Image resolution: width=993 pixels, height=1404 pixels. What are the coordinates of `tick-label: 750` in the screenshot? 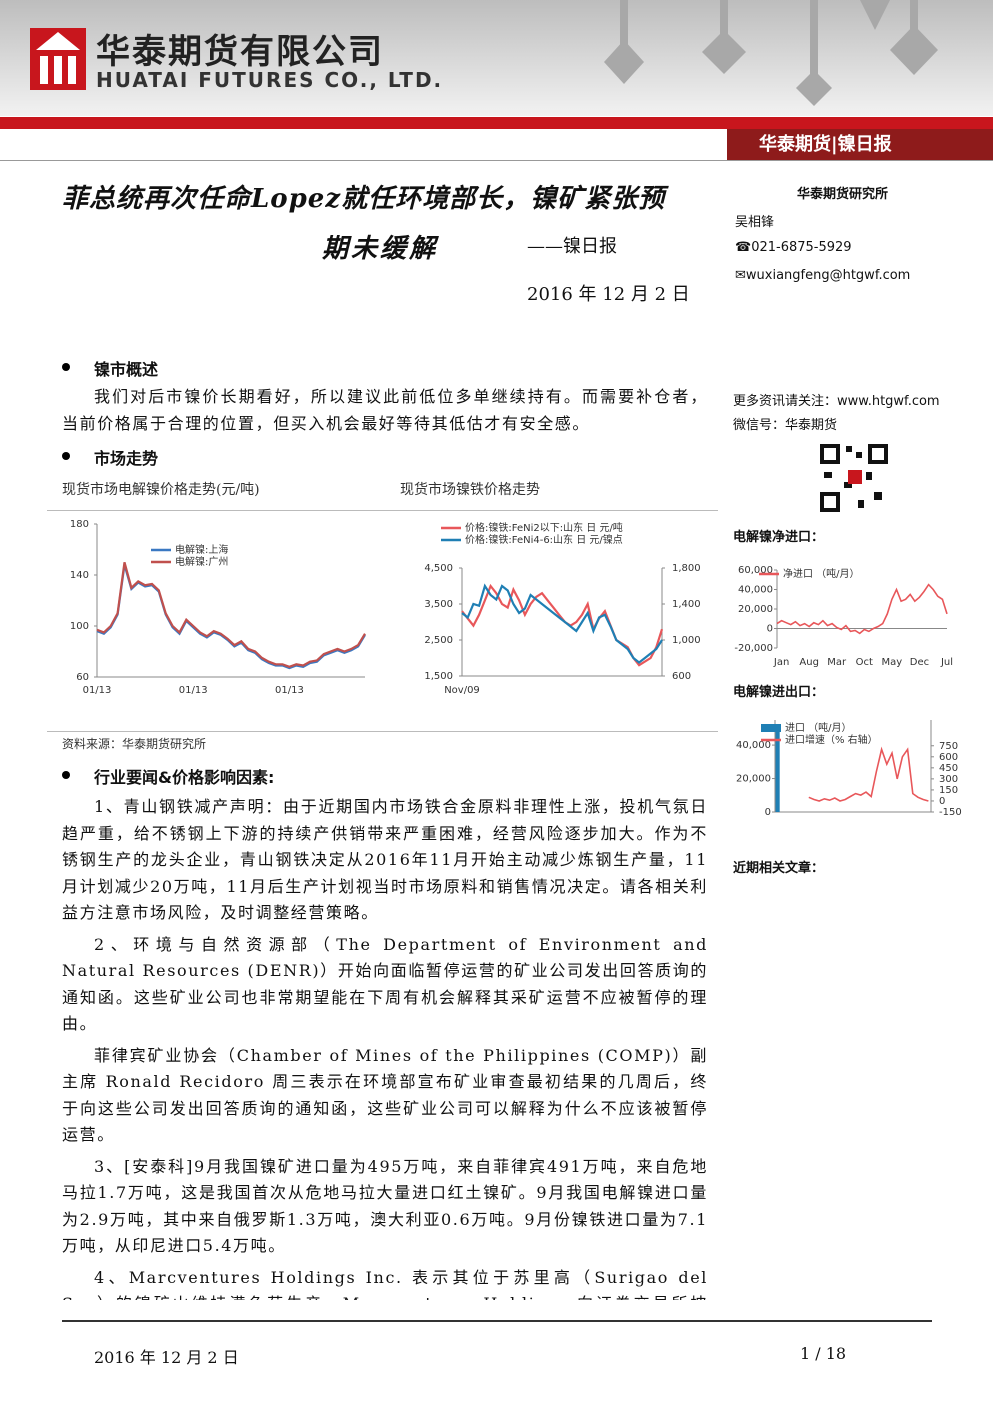 It's located at (948, 746).